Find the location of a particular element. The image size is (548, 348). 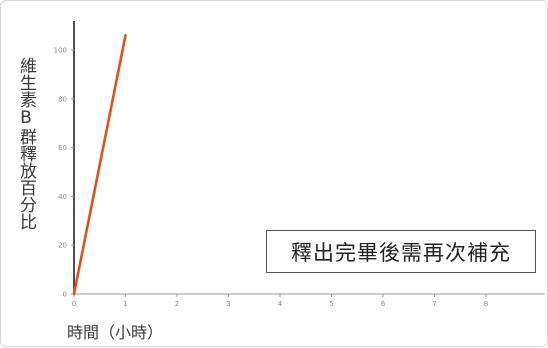

y-tick-label: 40 is located at coordinates (62, 197).